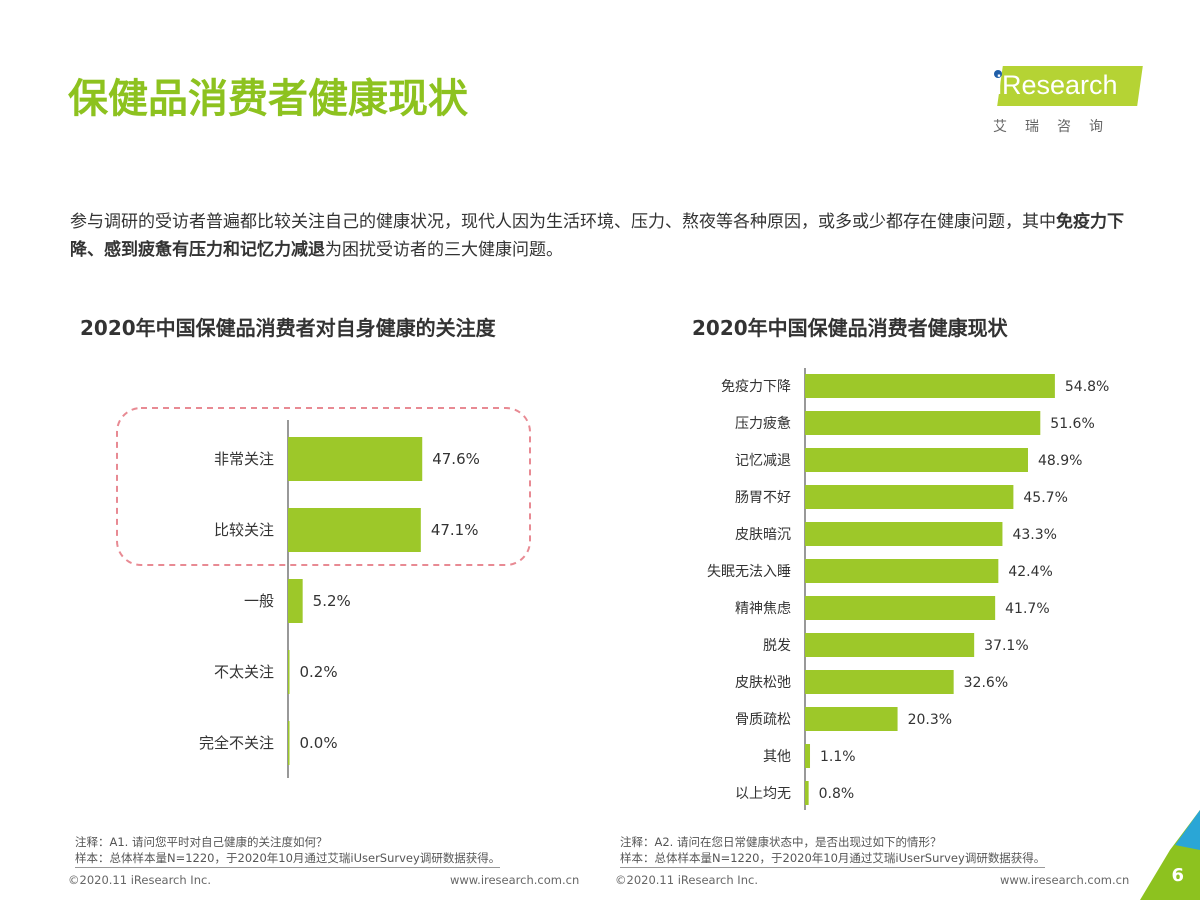  What do you see at coordinates (1034, 535) in the screenshot?
I see `data-label: 43.3%` at bounding box center [1034, 535].